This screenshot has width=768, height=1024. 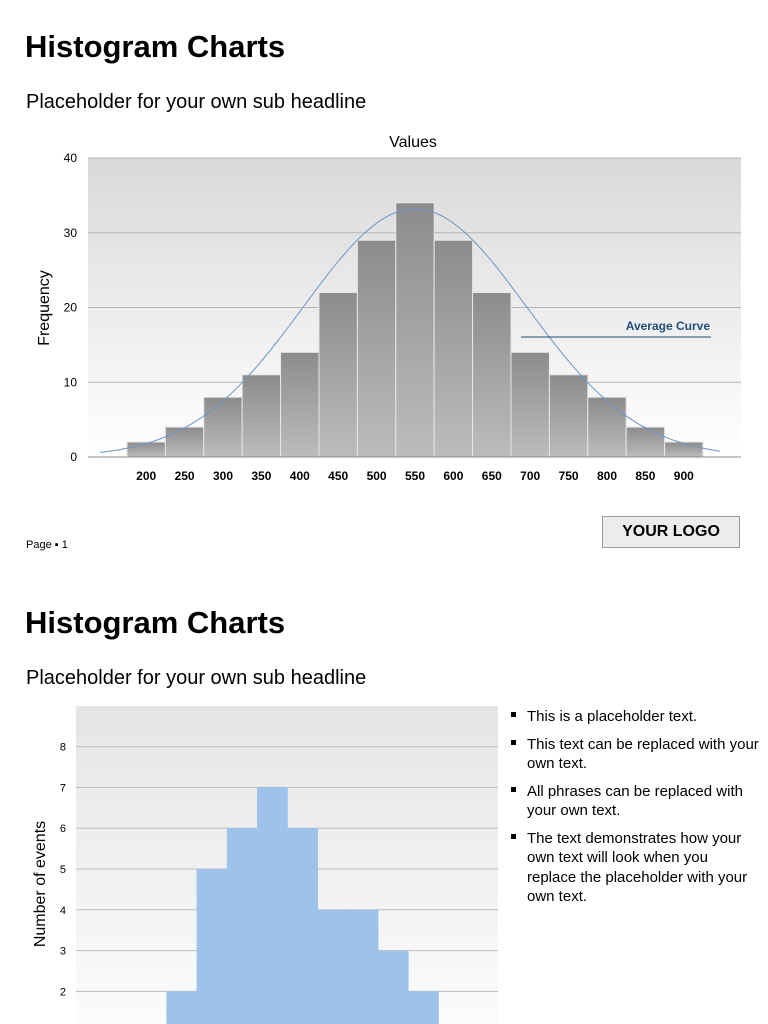 I want to click on x-tick-label: 850, so click(x=645, y=476).